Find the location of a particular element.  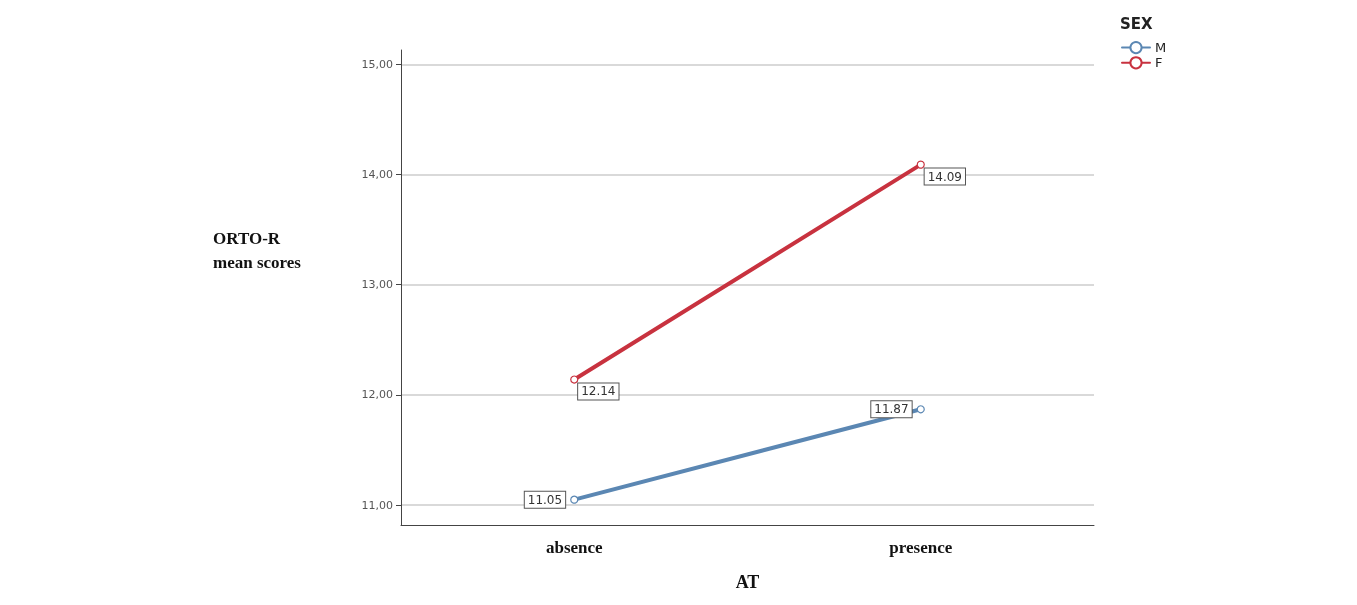

y-tick-label: 13,00 is located at coordinates (377, 285).